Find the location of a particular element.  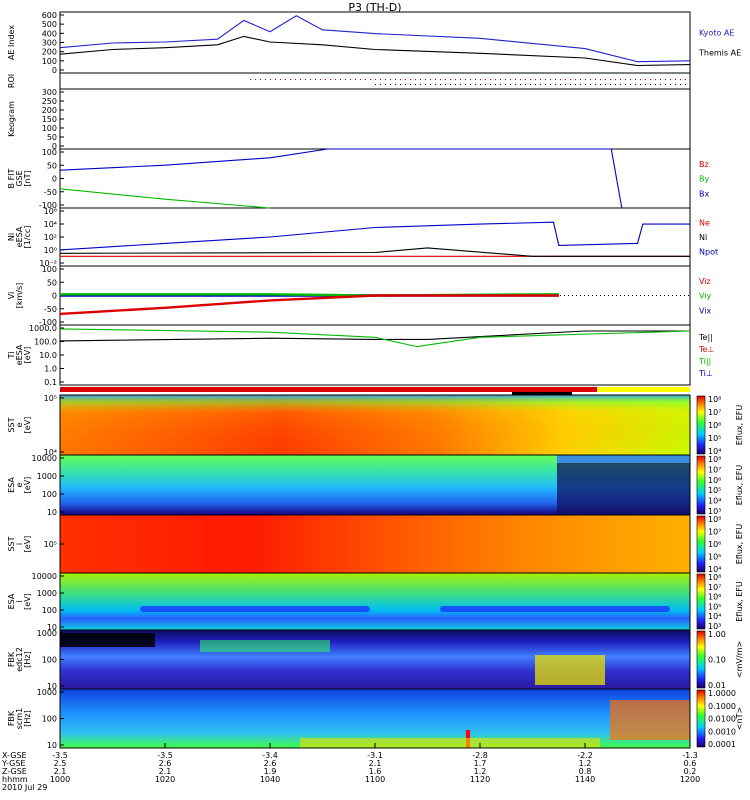

ytick-label-bfit-3: 50 is located at coordinates (52, 165).